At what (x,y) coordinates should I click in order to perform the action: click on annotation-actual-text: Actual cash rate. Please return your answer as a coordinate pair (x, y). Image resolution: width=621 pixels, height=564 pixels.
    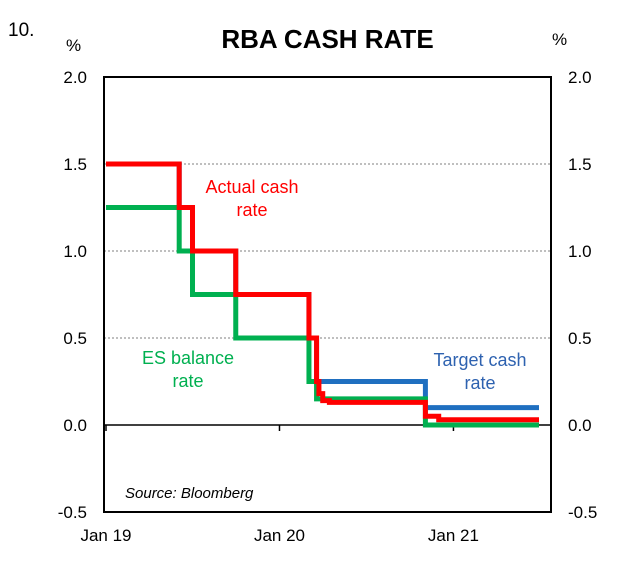
    Looking at the image, I should click on (252, 198).